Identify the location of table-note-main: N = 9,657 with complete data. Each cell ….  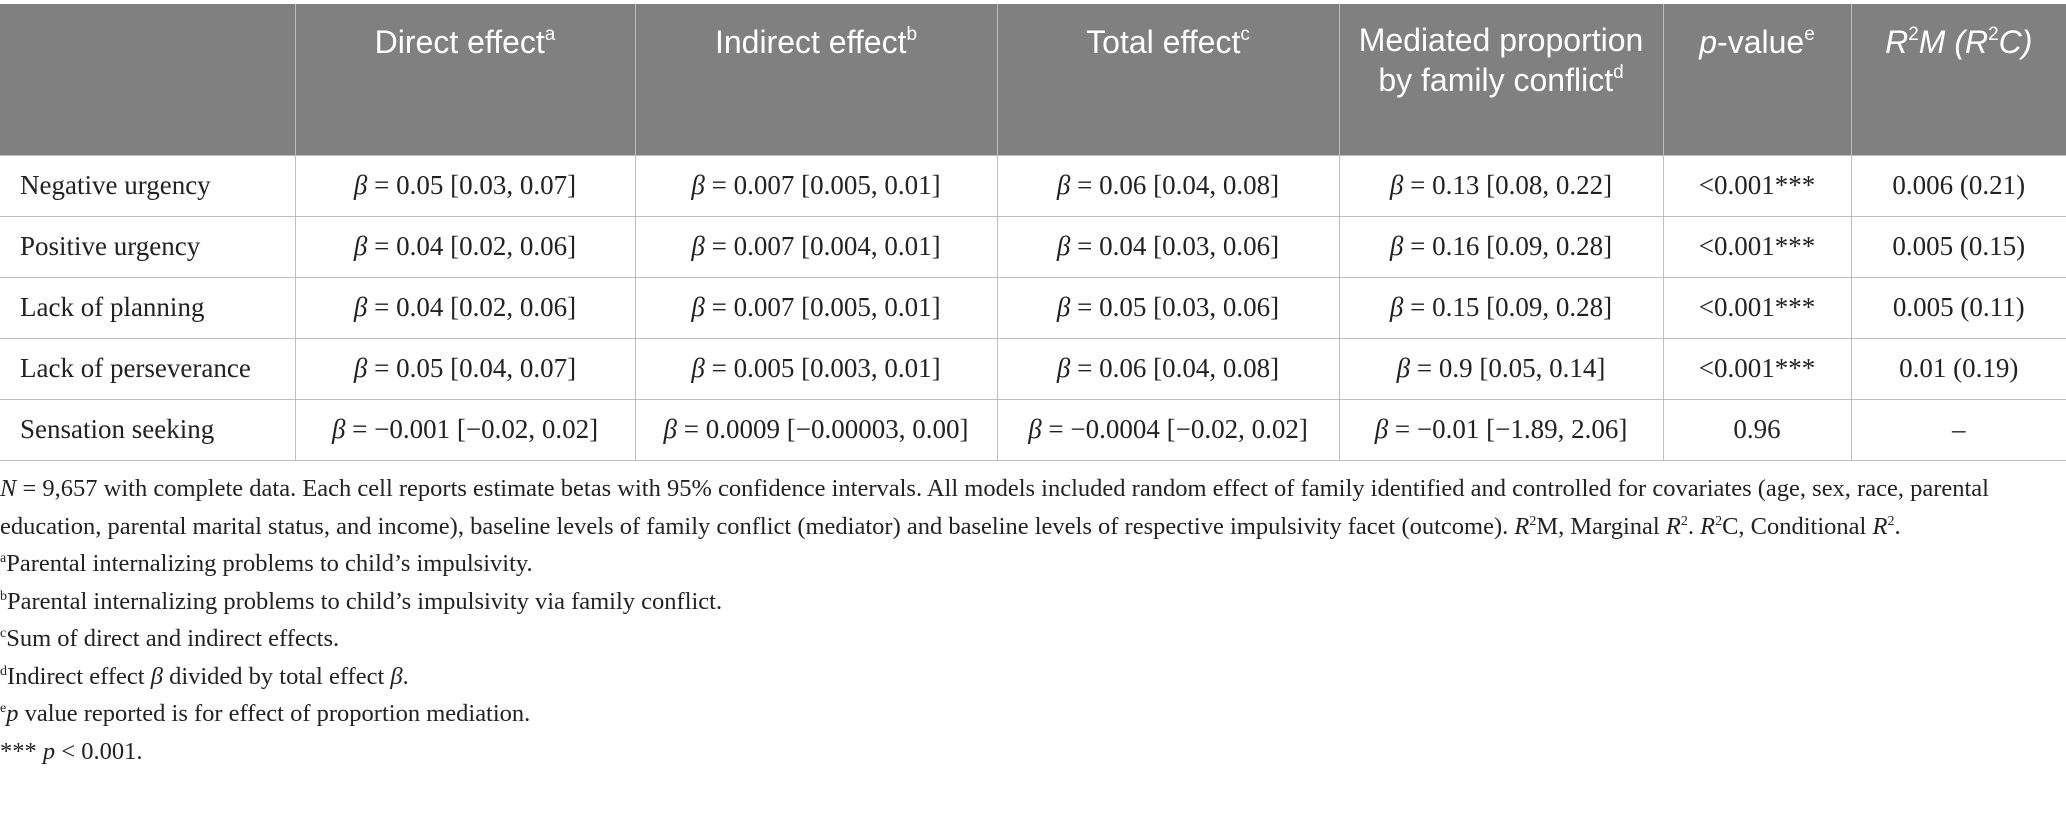
(994, 507).